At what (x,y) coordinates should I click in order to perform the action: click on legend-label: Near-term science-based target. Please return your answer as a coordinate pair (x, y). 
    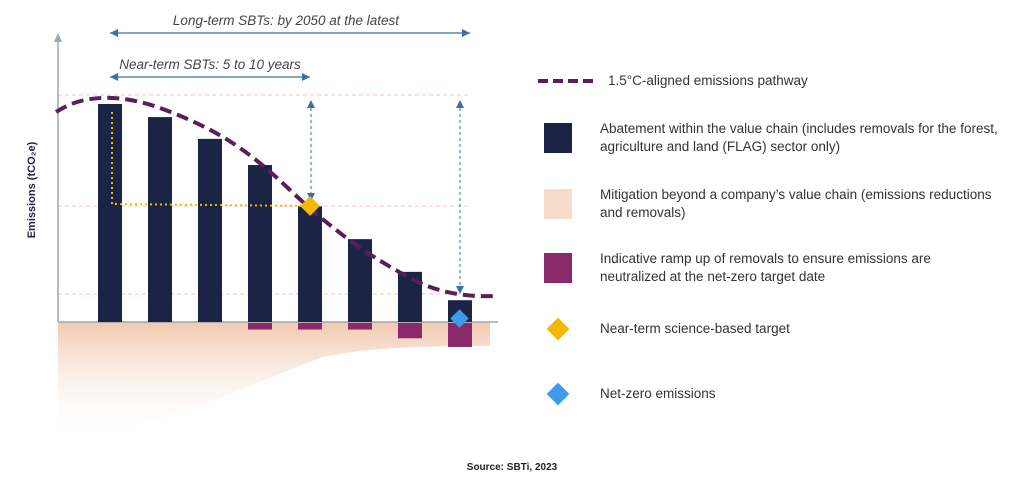
    Looking at the image, I should click on (695, 328).